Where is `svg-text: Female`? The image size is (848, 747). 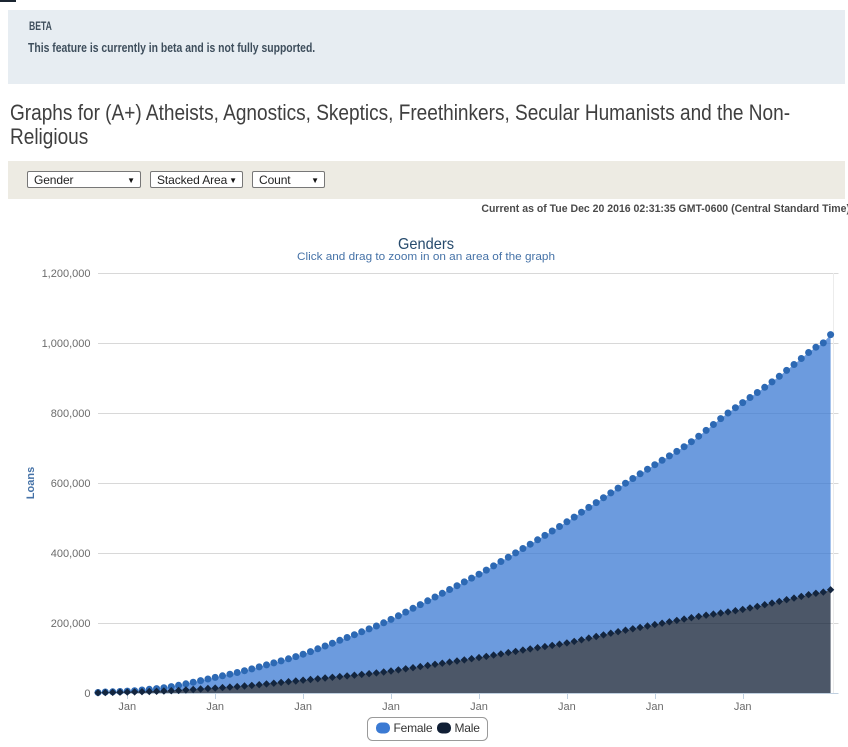 svg-text: Female is located at coordinates (413, 728).